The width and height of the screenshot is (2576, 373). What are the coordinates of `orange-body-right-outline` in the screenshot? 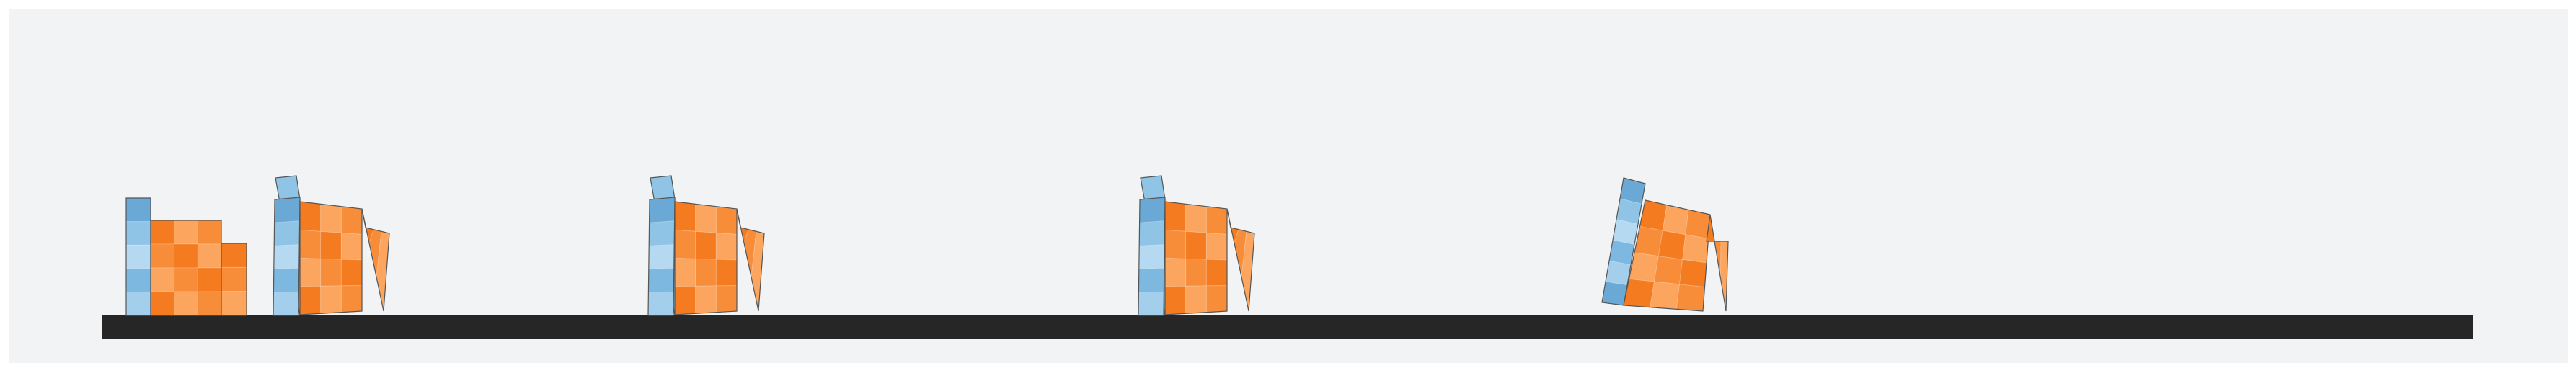 It's located at (234, 279).